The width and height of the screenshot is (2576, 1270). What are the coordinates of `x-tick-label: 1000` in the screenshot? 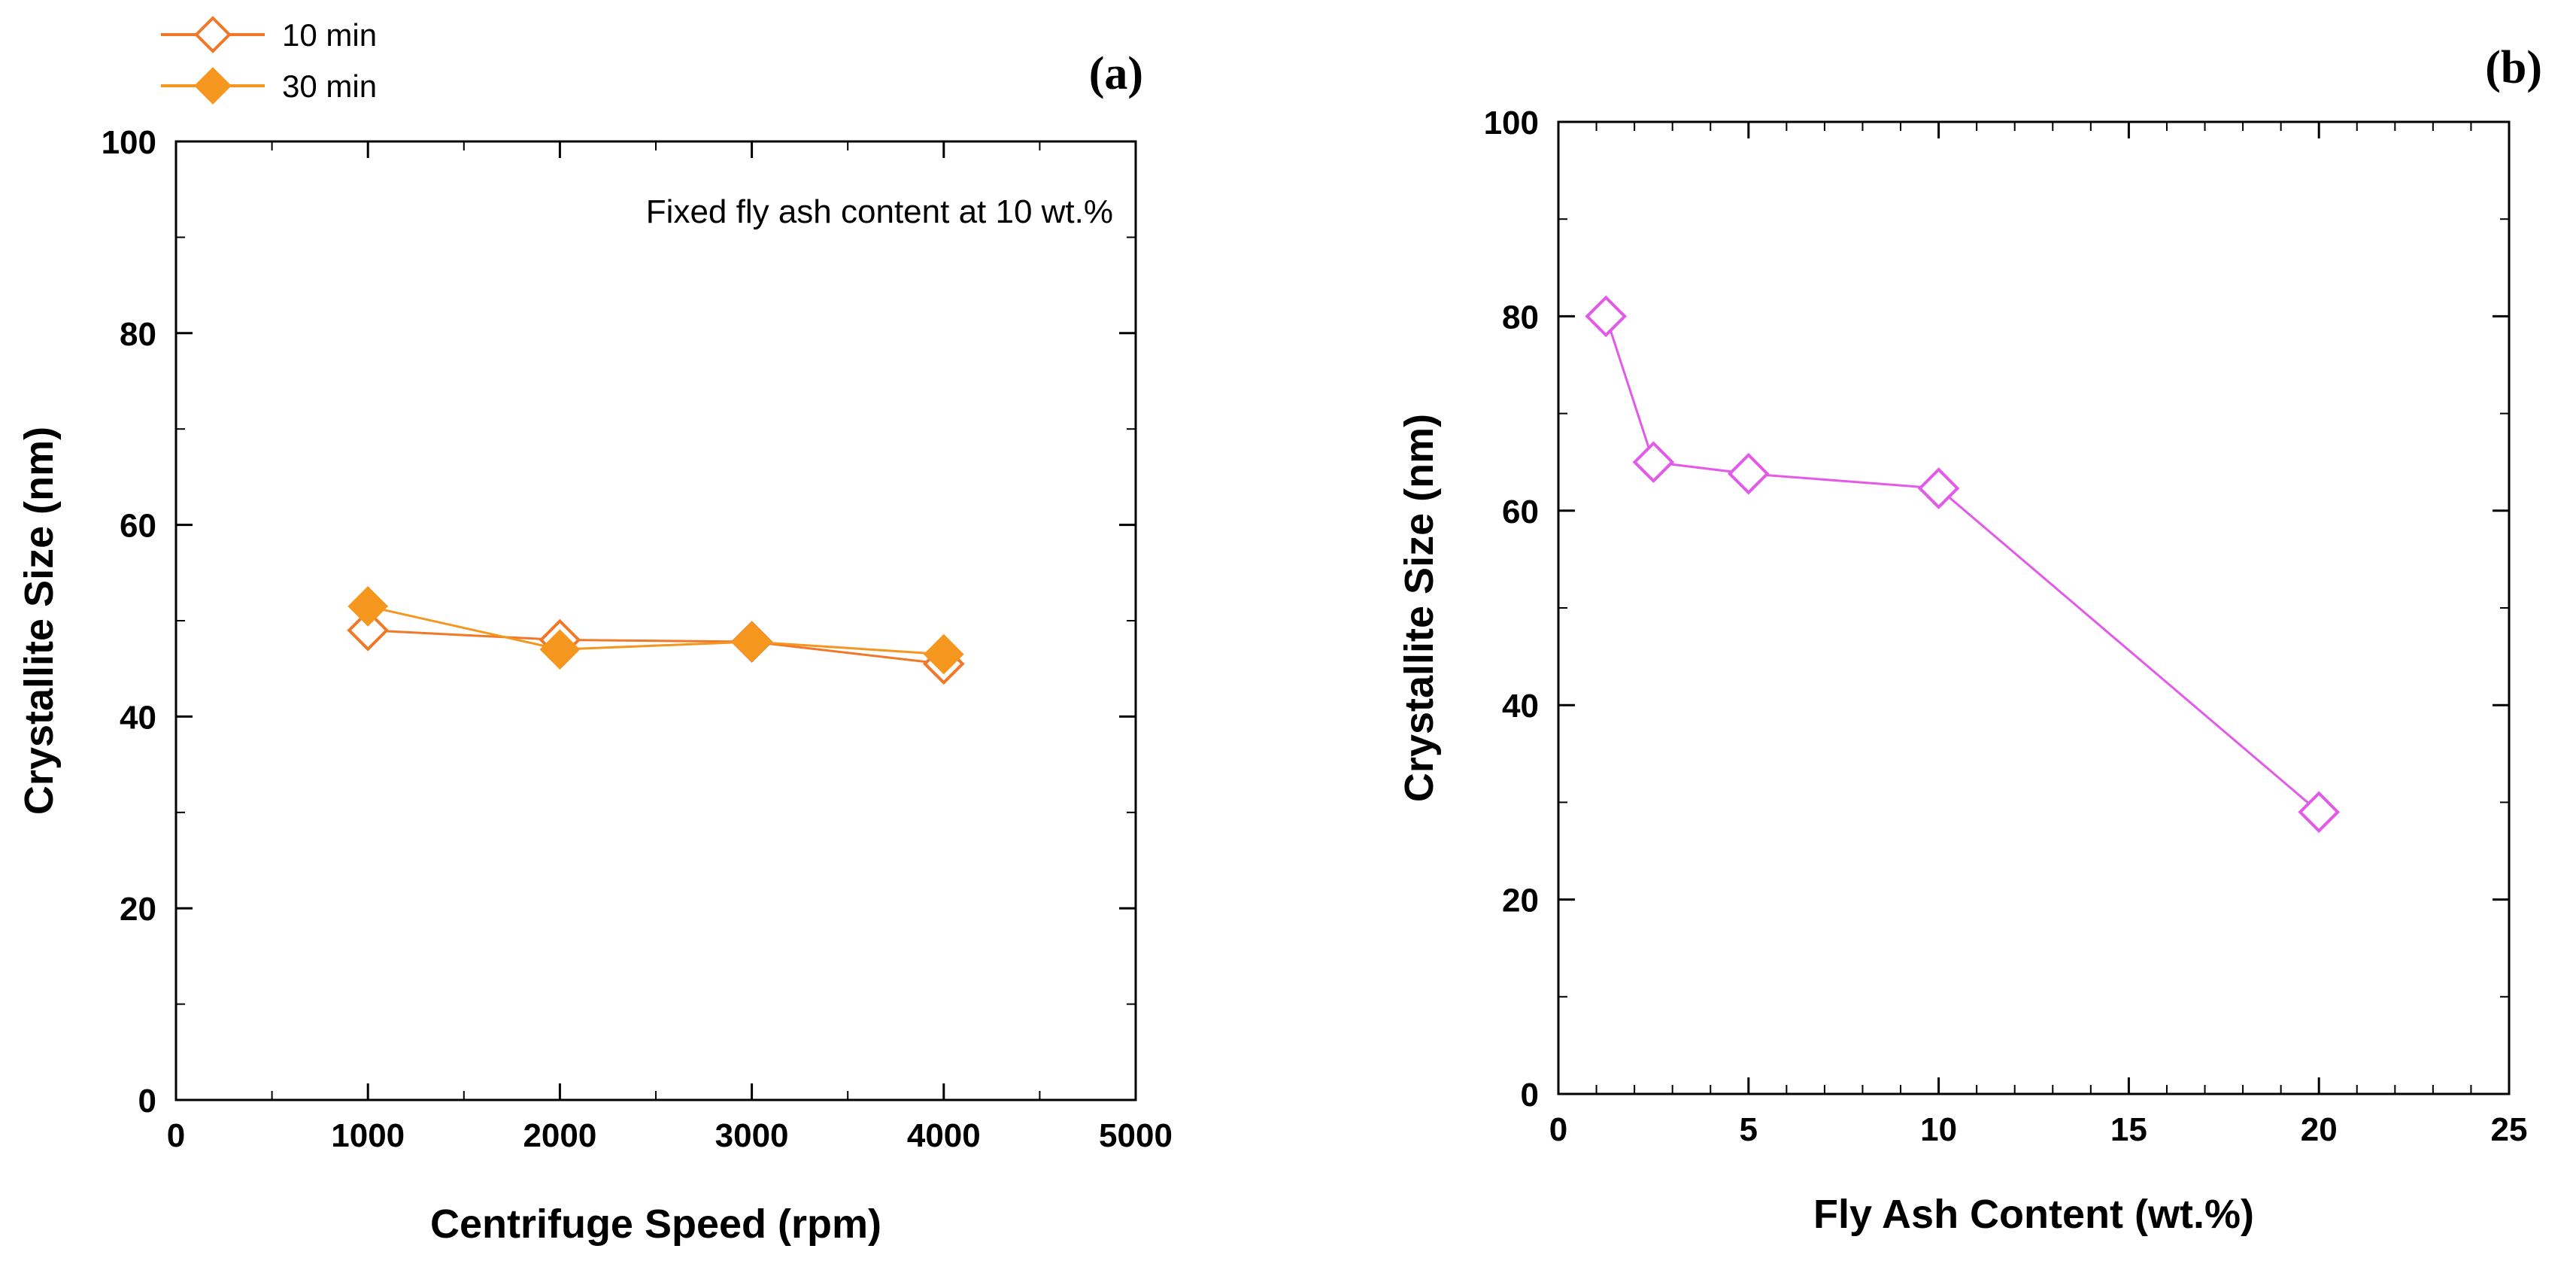 It's located at (368, 1135).